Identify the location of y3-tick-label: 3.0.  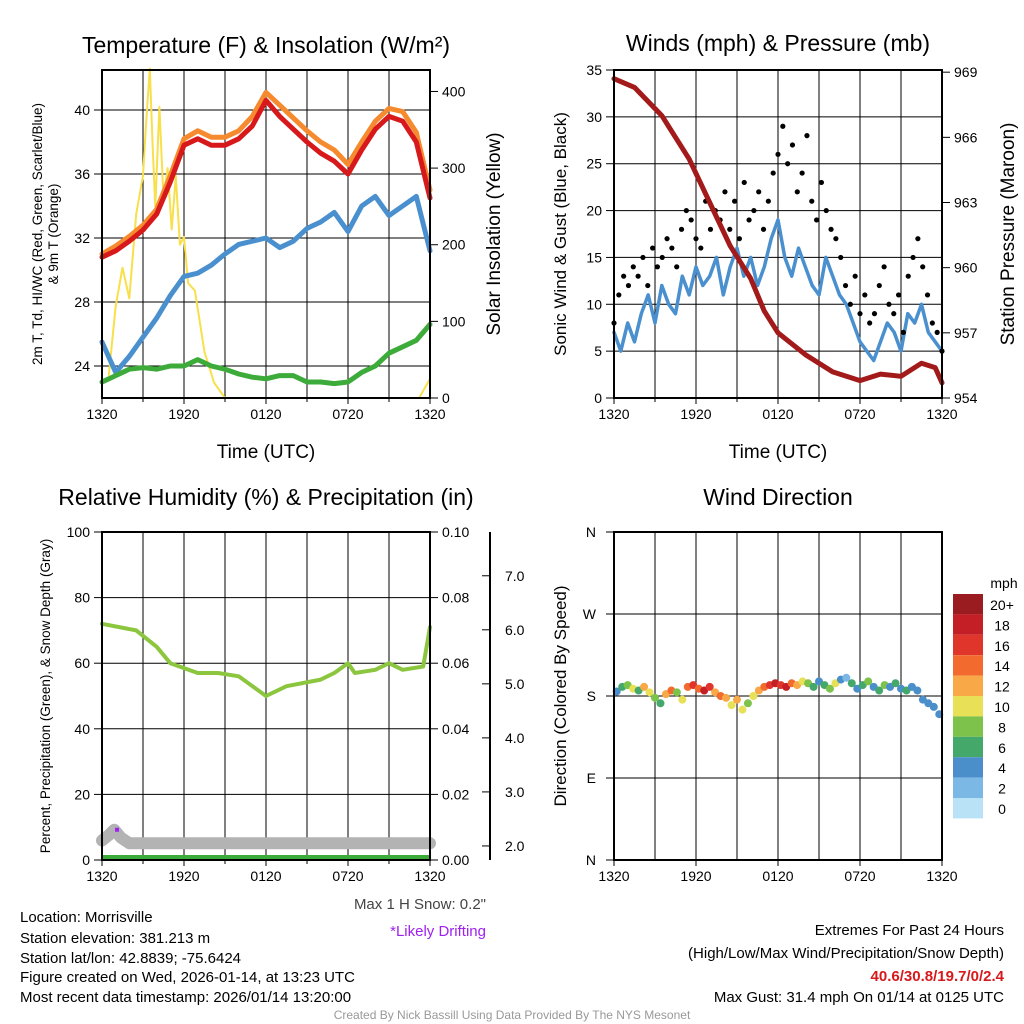
(515, 792).